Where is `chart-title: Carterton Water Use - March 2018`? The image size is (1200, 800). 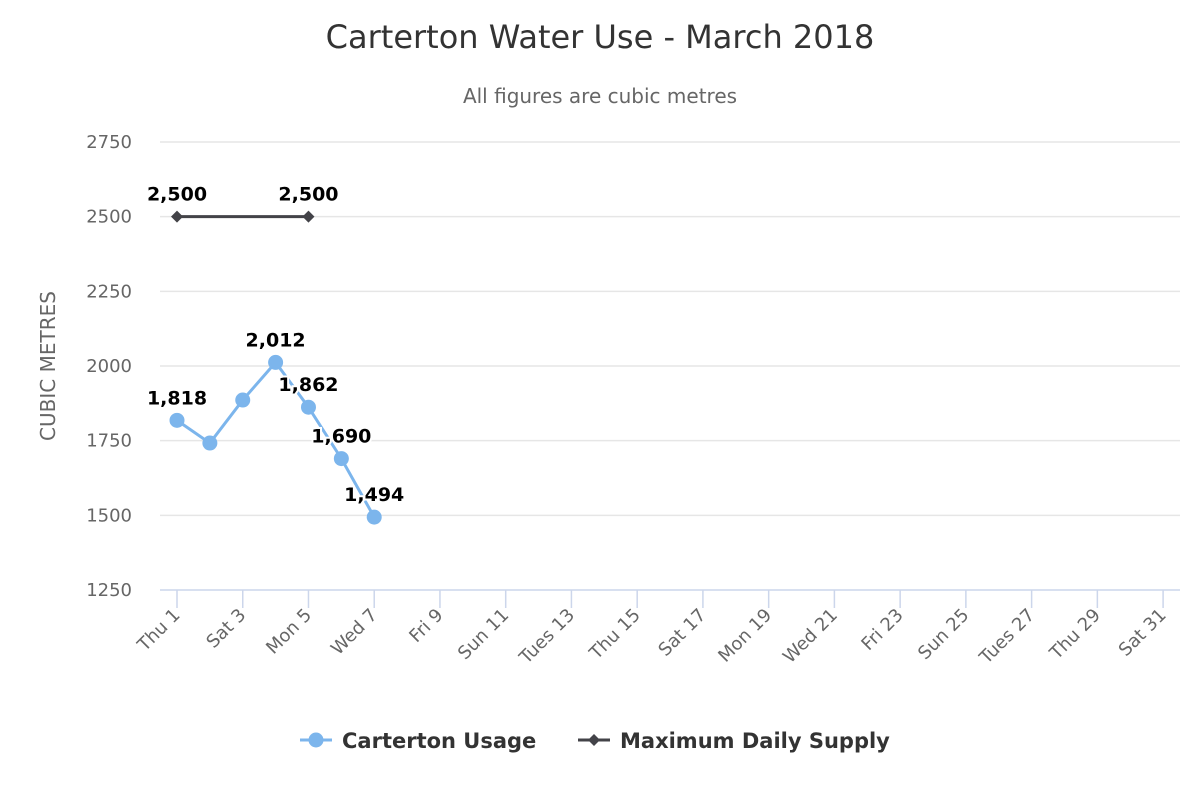 chart-title: Carterton Water Use - March 2018 is located at coordinates (600, 37).